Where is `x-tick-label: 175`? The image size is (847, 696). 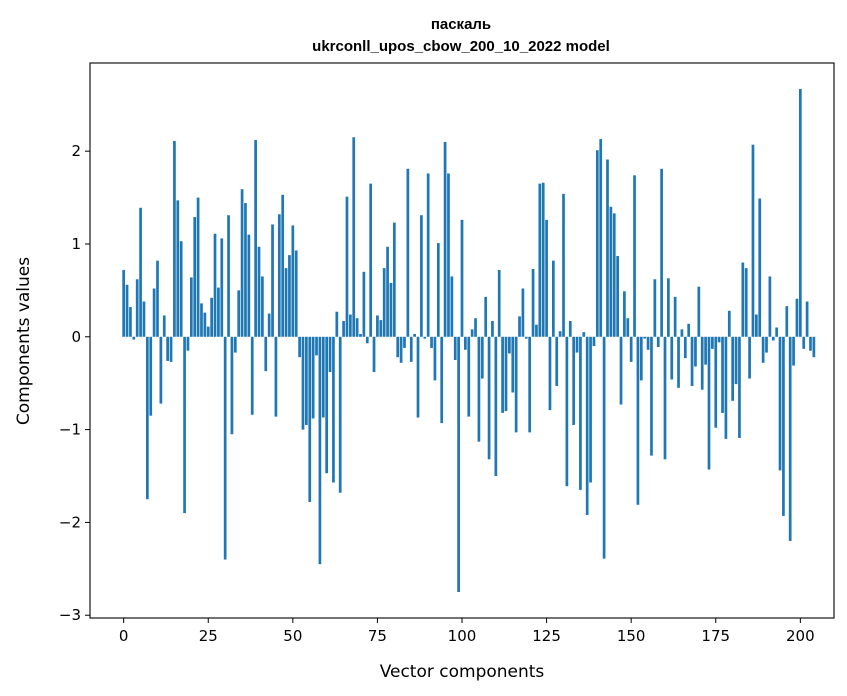
x-tick-label: 175 is located at coordinates (715, 636).